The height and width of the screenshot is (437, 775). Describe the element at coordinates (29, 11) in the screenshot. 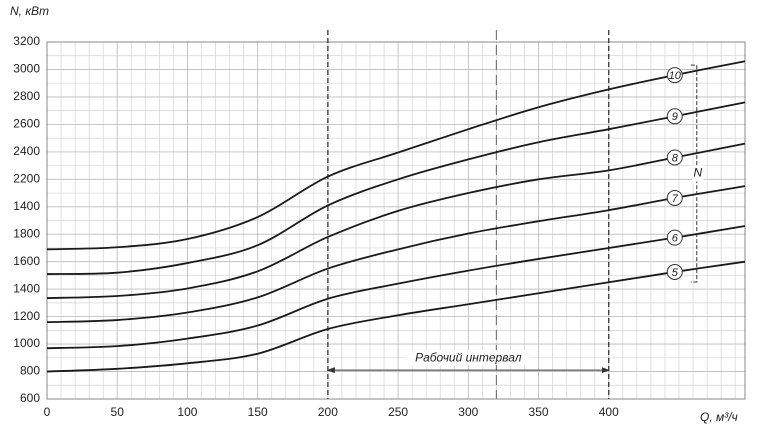

I see `y-axis-label: N, кВт` at that location.